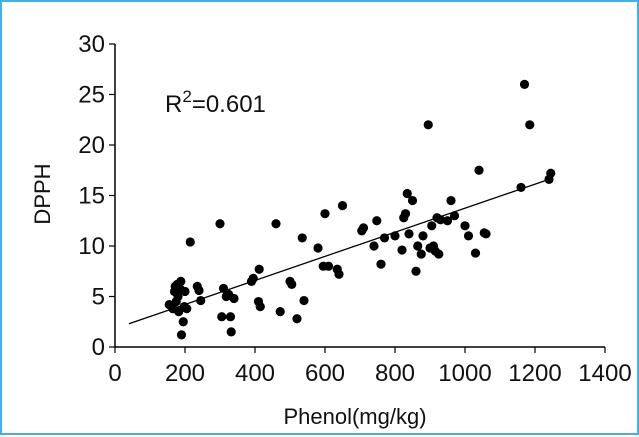 This screenshot has width=639, height=437. I want to click on x-tick-label: 600, so click(325, 373).